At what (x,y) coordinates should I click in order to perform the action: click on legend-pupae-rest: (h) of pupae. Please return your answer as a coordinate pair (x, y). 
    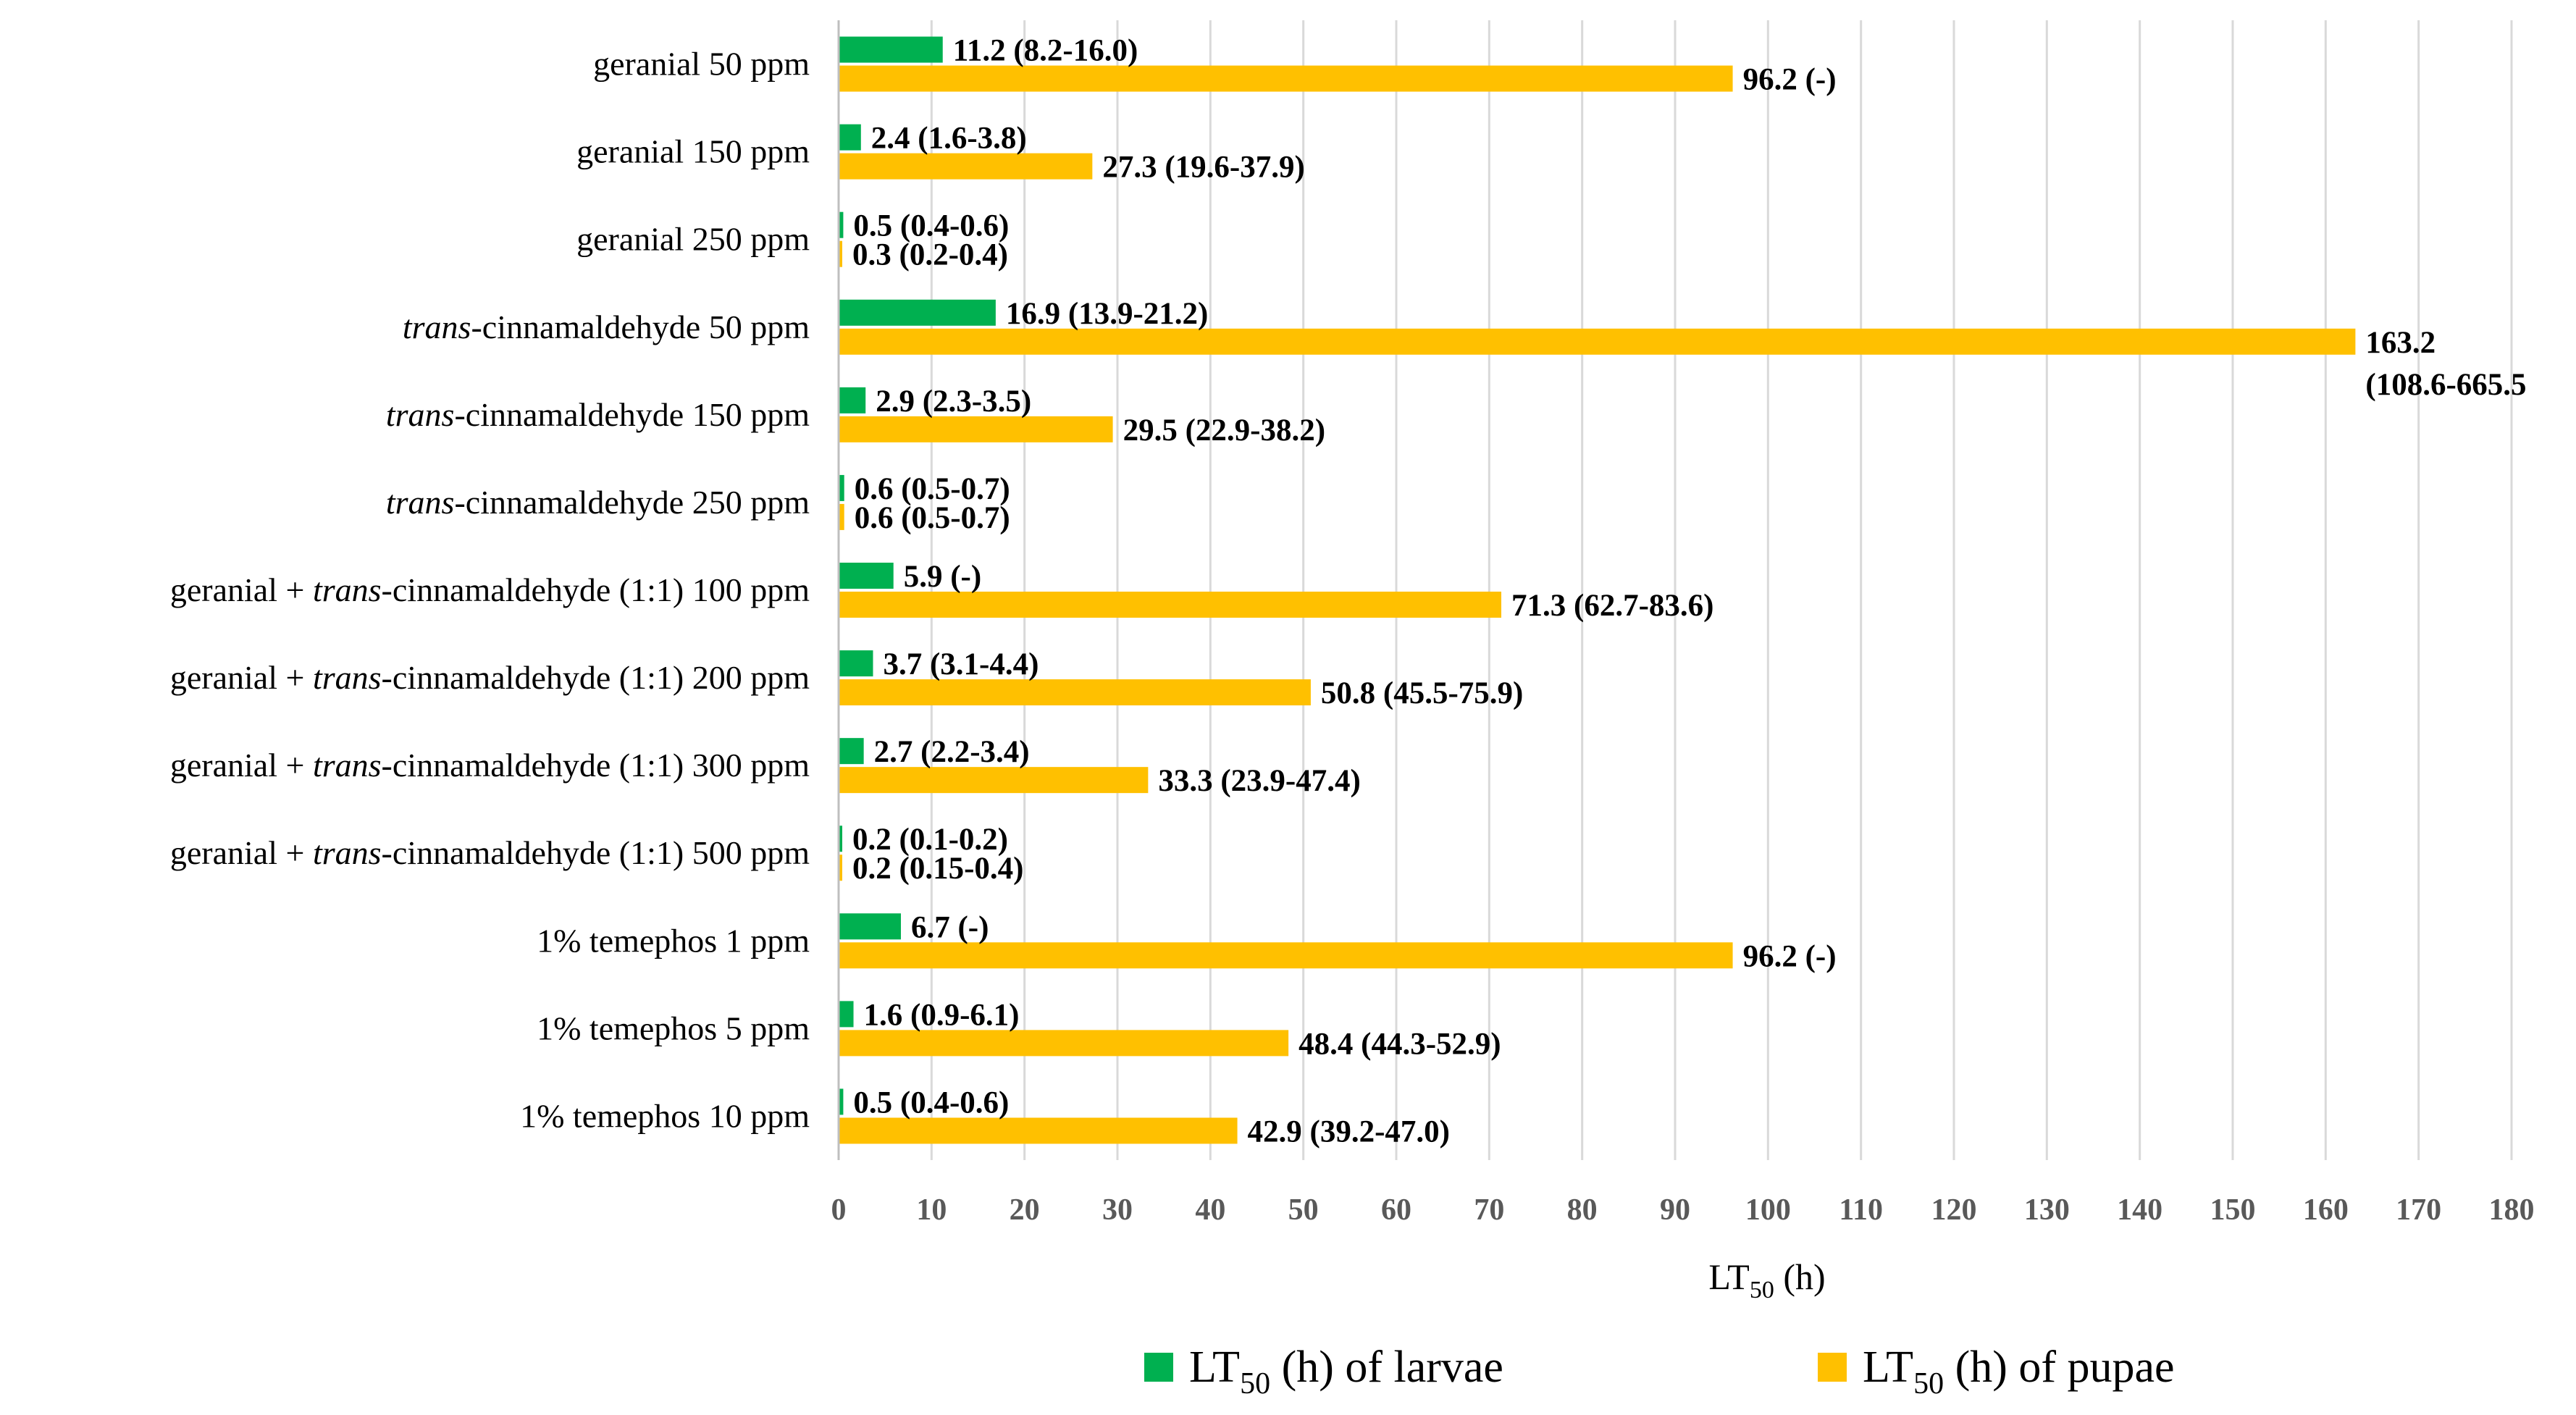
    Looking at the image, I should click on (2059, 1367).